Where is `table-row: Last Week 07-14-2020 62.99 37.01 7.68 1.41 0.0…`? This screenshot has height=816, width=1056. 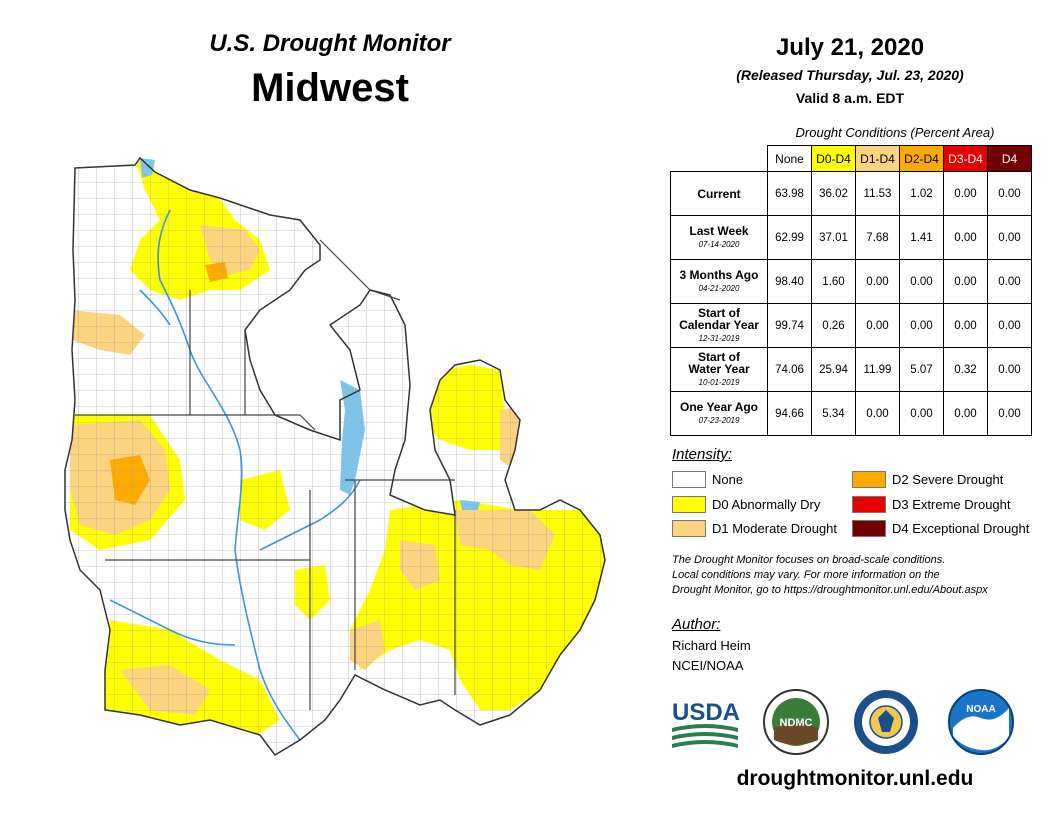 table-row: Last Week 07-14-2020 62.99 37.01 7.68 1.41 0.0… is located at coordinates (851, 237).